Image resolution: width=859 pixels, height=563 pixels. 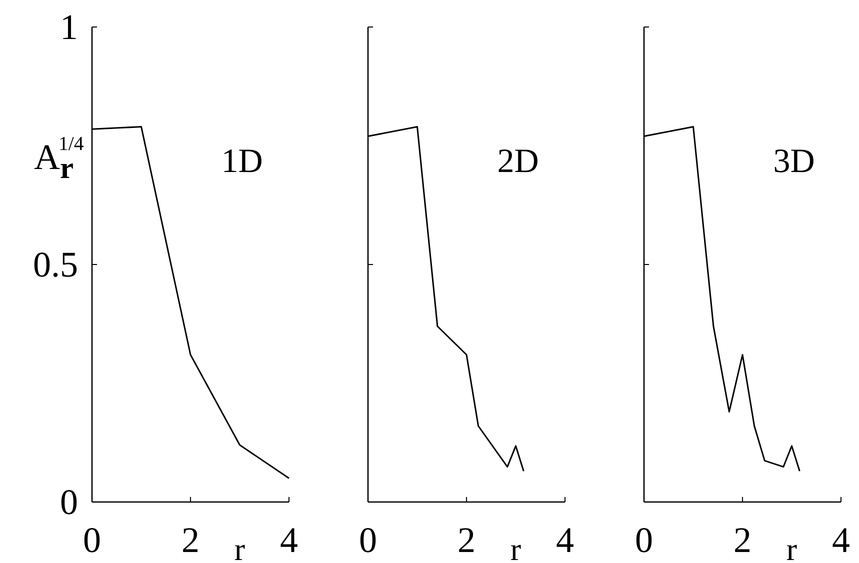 I want to click on y-tick-label: 1, so click(x=69, y=27).